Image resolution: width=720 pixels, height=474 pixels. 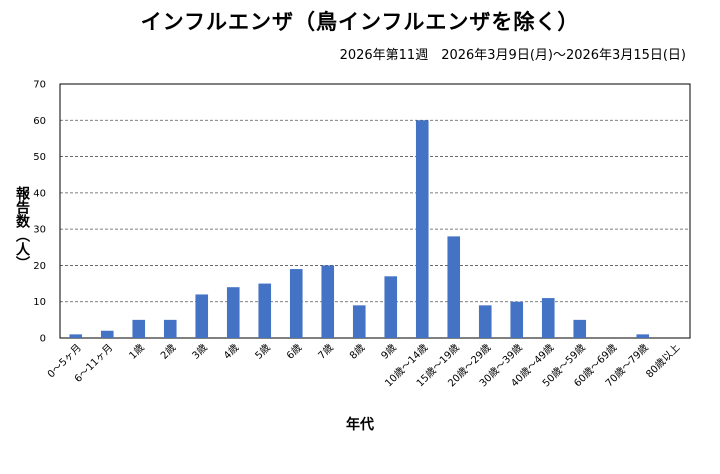 I want to click on x-tick-label: 2歳, so click(x=168, y=352).